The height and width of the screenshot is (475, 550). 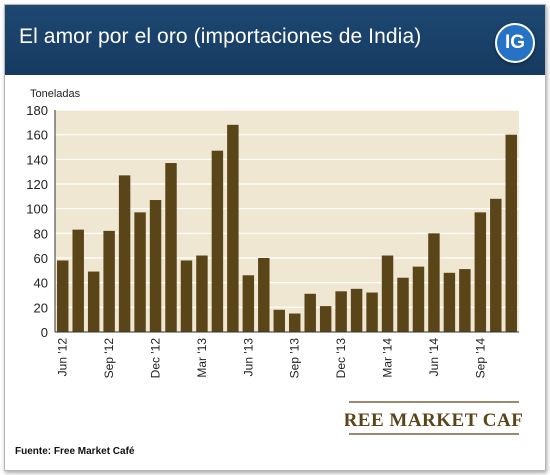 What do you see at coordinates (37, 209) in the screenshot?
I see `y-tick-label: 100` at bounding box center [37, 209].